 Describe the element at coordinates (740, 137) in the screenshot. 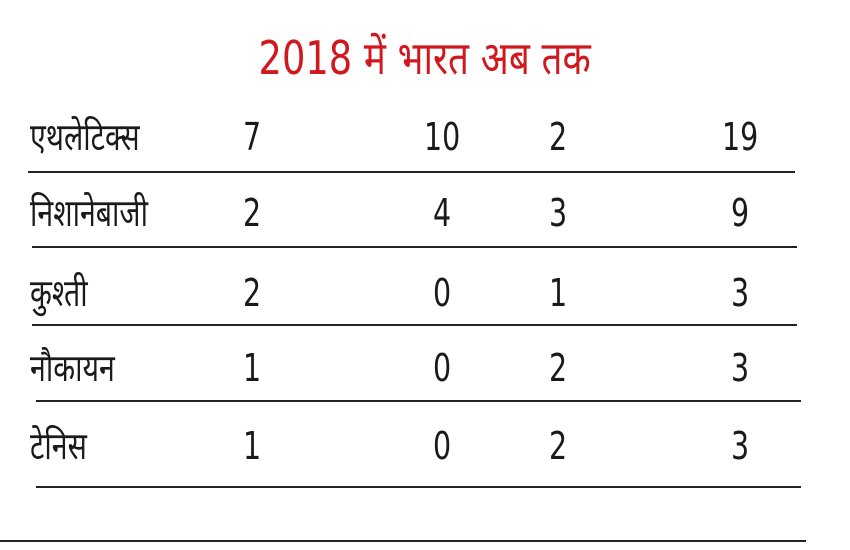

I see `total-cell: 19` at that location.